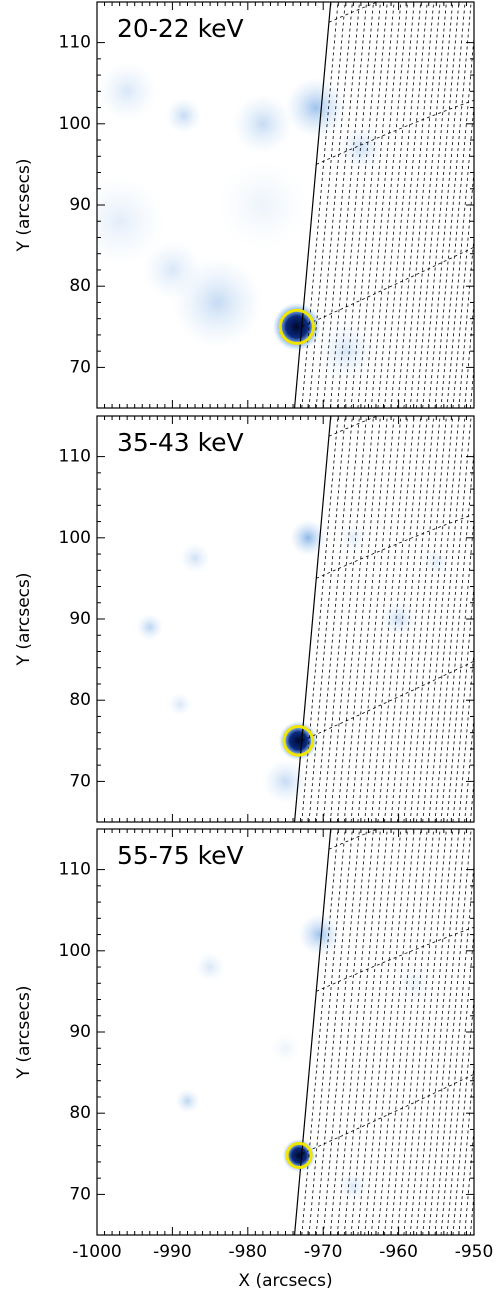  I want to click on x-axis-label: X (arcsecs), so click(285, 1281).